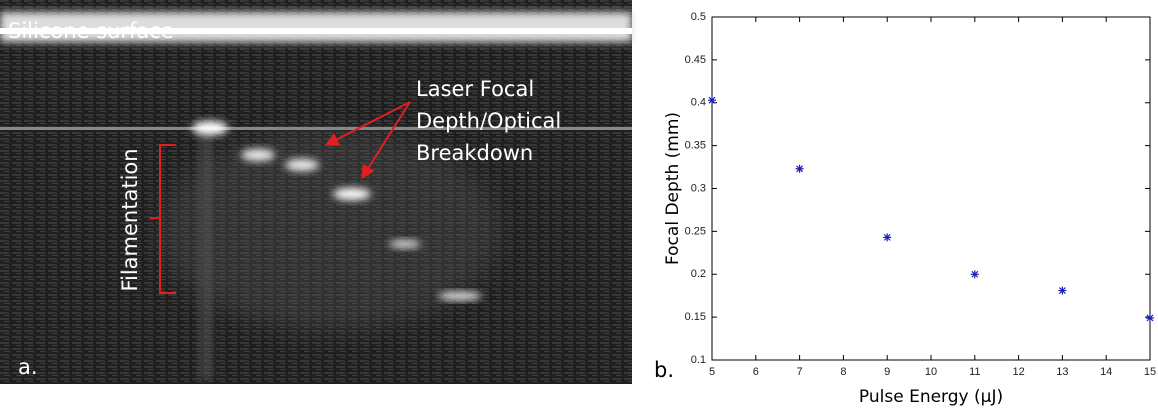 This screenshot has height=408, width=1158. I want to click on y-tick-label: 0.25, so click(695, 231).